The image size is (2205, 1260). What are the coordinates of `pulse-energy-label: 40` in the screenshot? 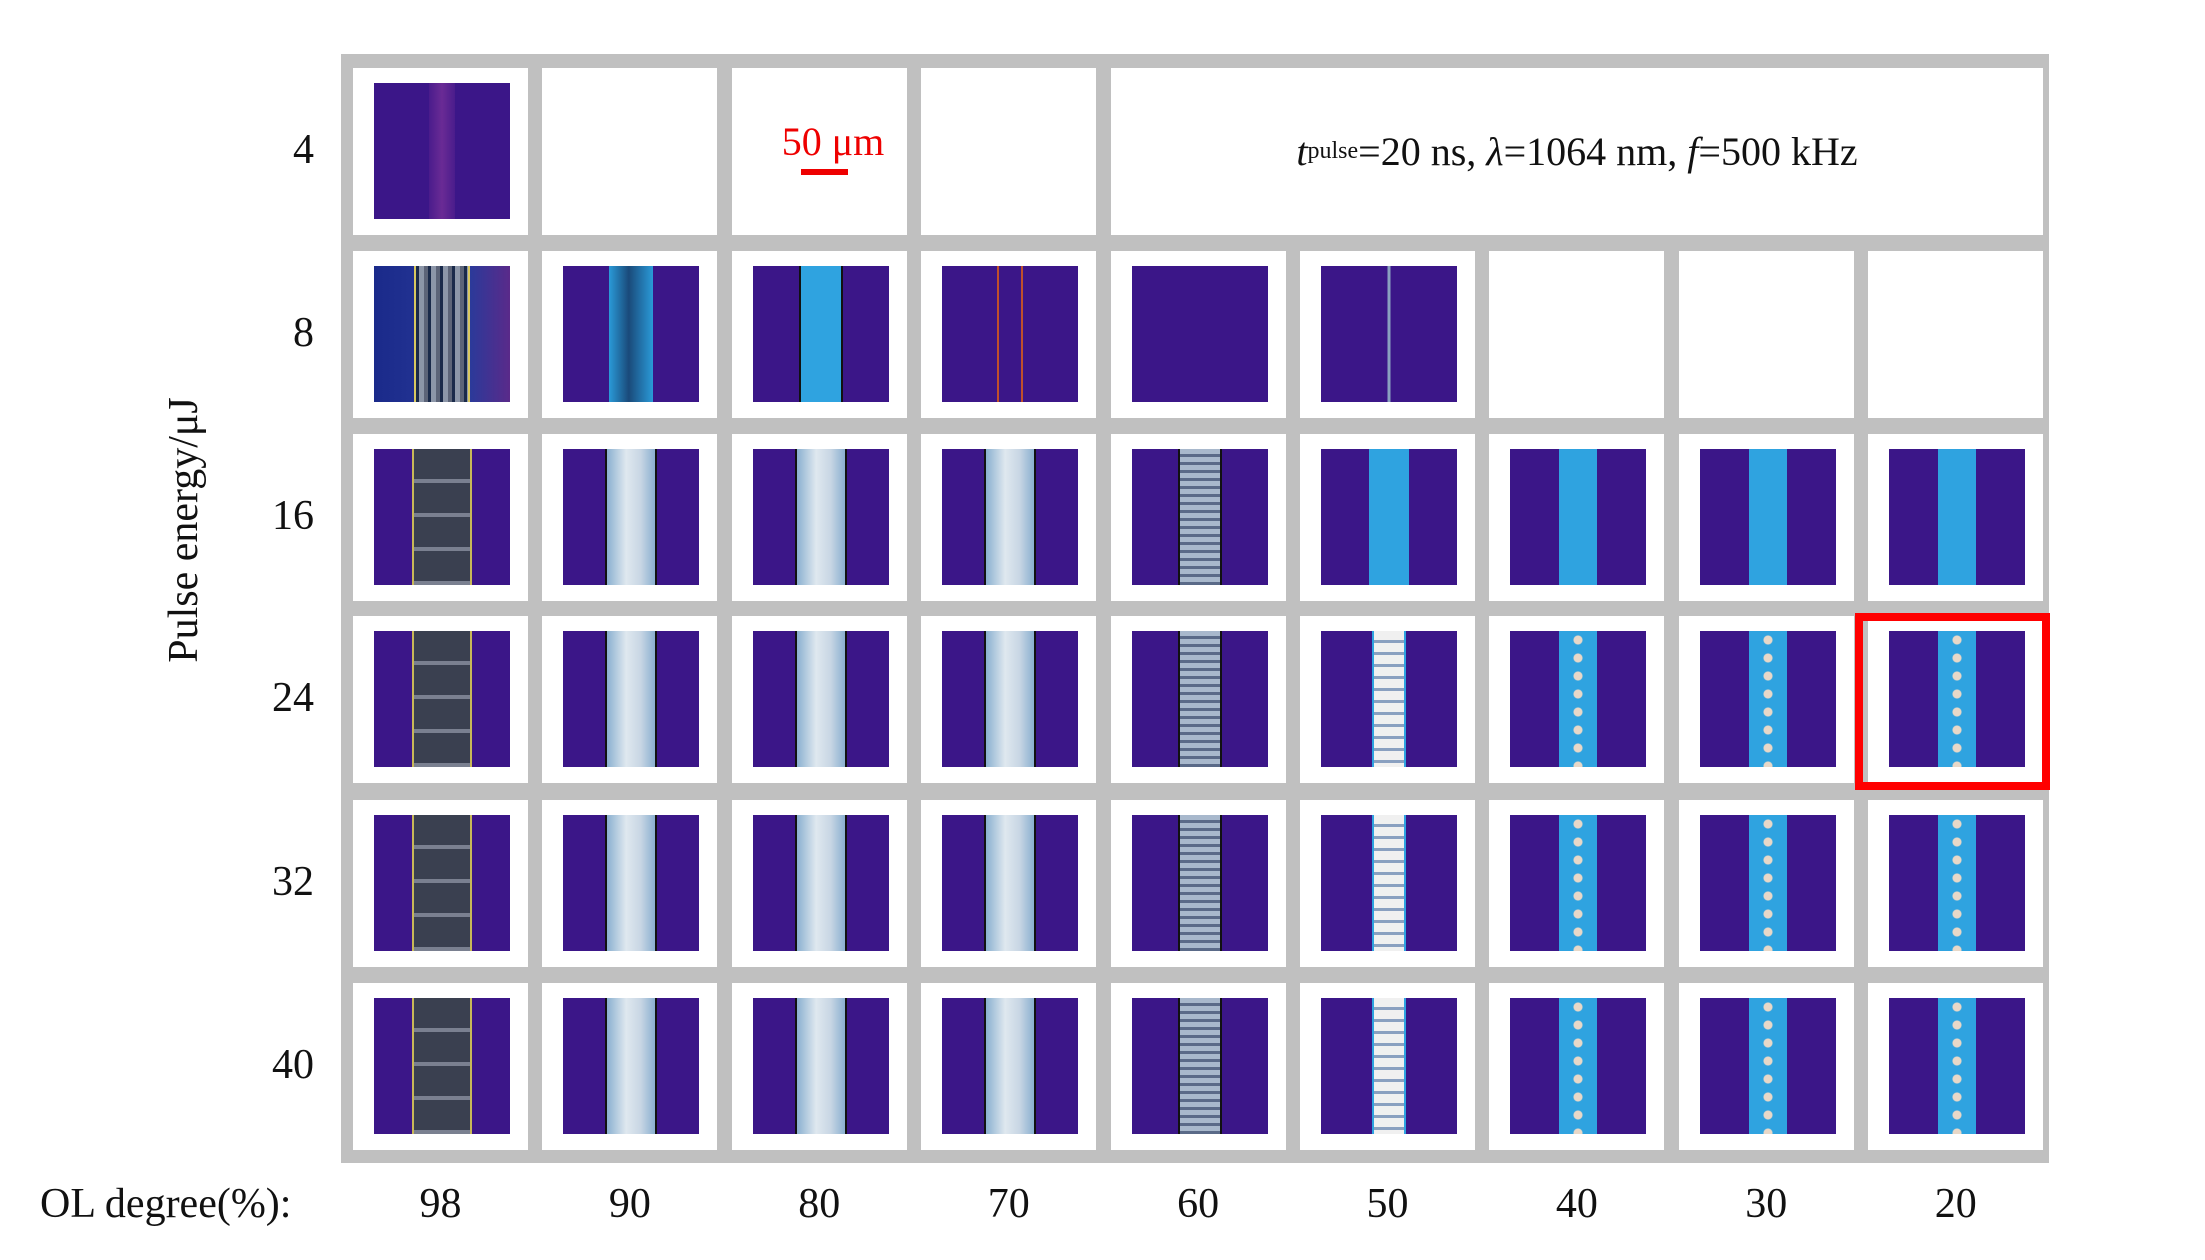 It's located at (293, 1065).